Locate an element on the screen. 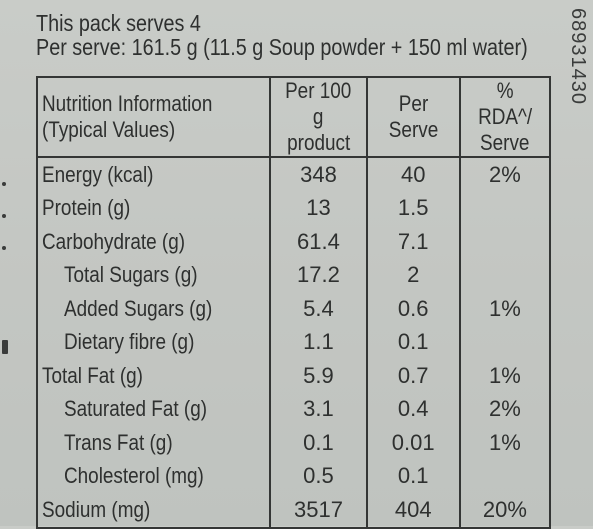 This screenshot has width=593, height=529. table-row: Protein (g) 13 1.5 is located at coordinates (293, 208).